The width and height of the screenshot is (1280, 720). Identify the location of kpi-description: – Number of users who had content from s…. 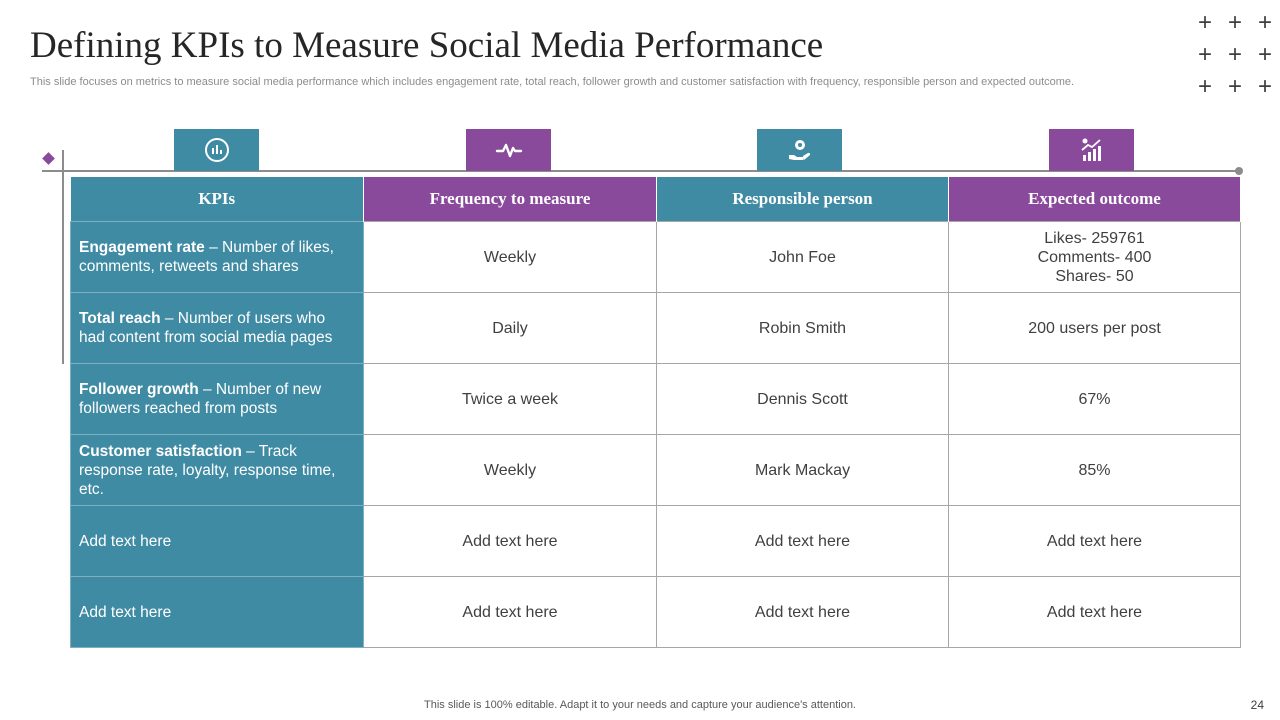
(206, 328).